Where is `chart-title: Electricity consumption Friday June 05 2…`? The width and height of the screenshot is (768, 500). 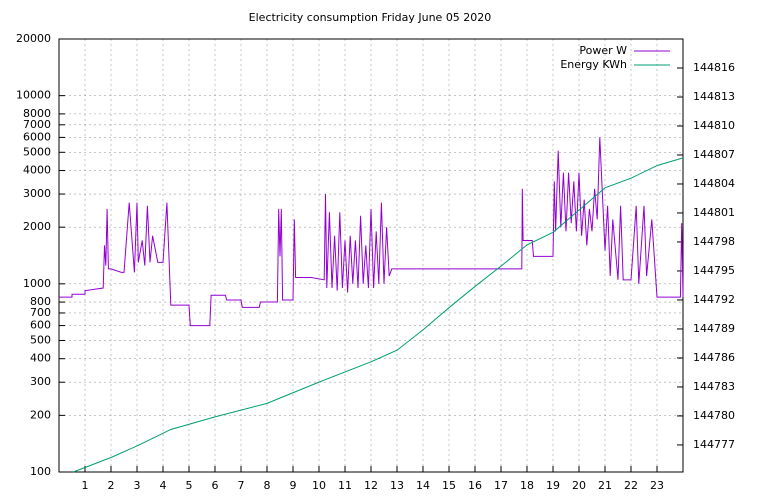
chart-title: Electricity consumption Friday June 05 2… is located at coordinates (370, 17).